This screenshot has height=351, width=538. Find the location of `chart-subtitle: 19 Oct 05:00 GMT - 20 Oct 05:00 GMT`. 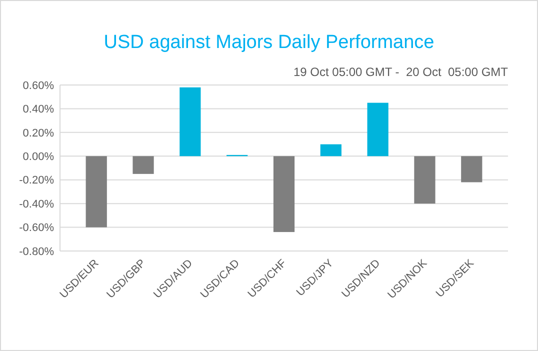

chart-subtitle: 19 Oct 05:00 GMT - 20 Oct 05:00 GMT is located at coordinates (401, 72).